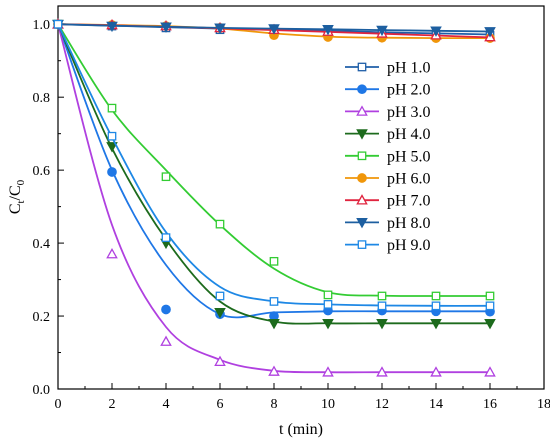 The width and height of the screenshot is (550, 443). I want to click on legend-item: pH 4.0, so click(388, 134).